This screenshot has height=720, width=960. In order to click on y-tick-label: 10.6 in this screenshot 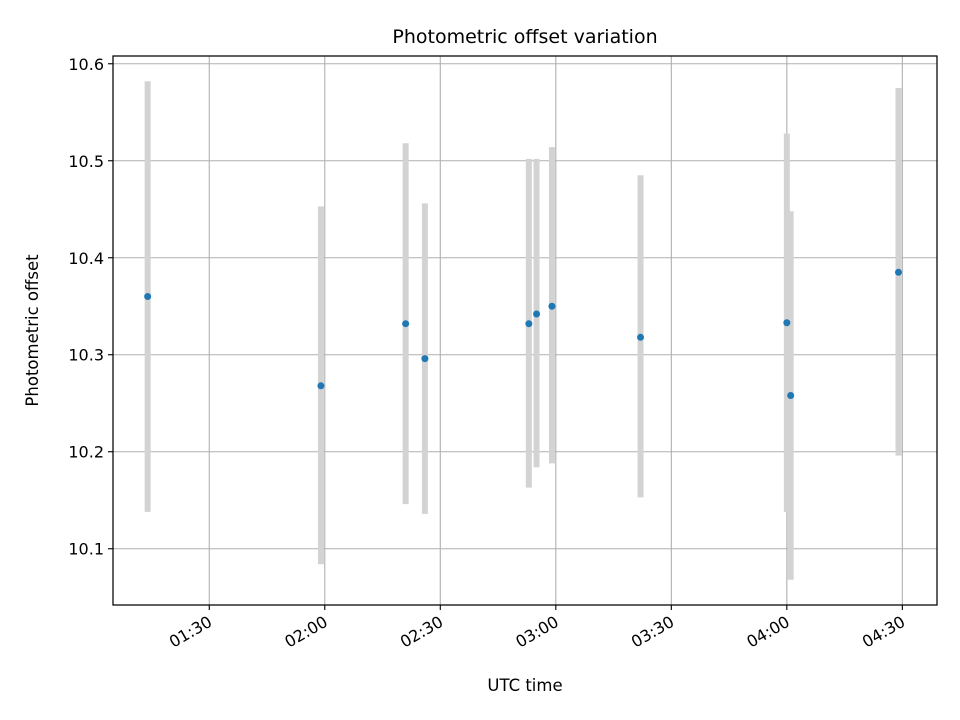, I will do `click(86, 64)`.